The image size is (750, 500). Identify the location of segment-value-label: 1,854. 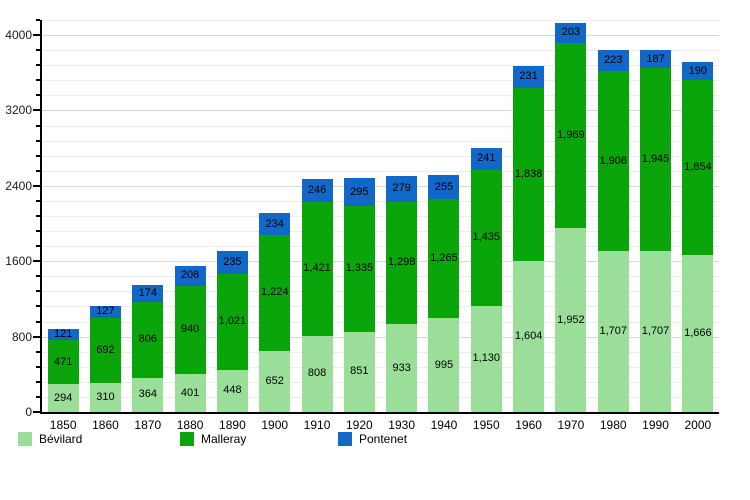
(698, 167).